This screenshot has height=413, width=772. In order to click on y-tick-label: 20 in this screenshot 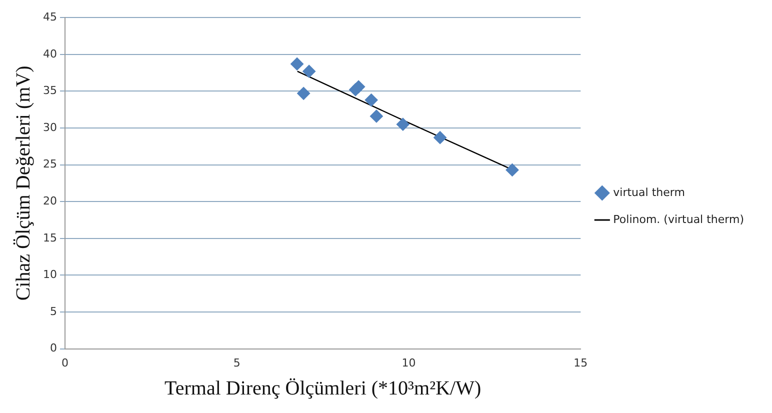, I will do `click(49, 201)`.